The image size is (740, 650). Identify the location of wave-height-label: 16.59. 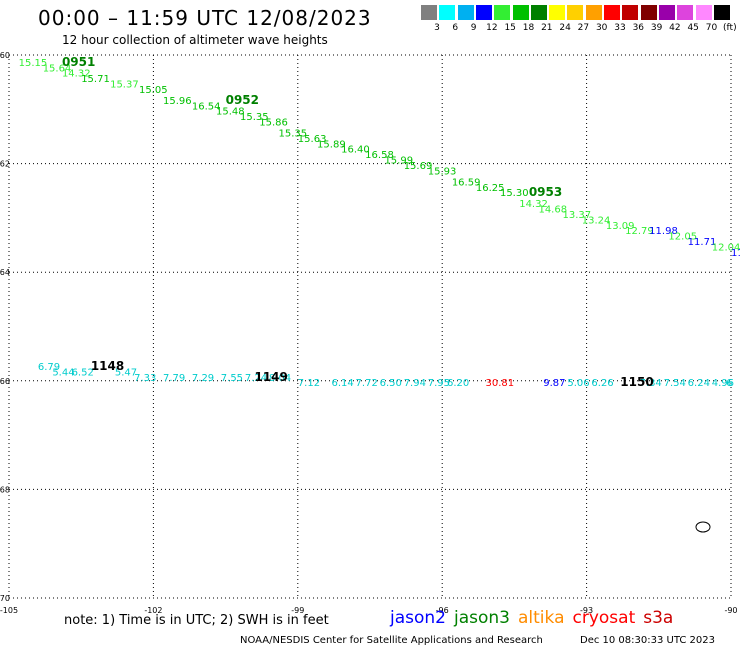
(466, 182).